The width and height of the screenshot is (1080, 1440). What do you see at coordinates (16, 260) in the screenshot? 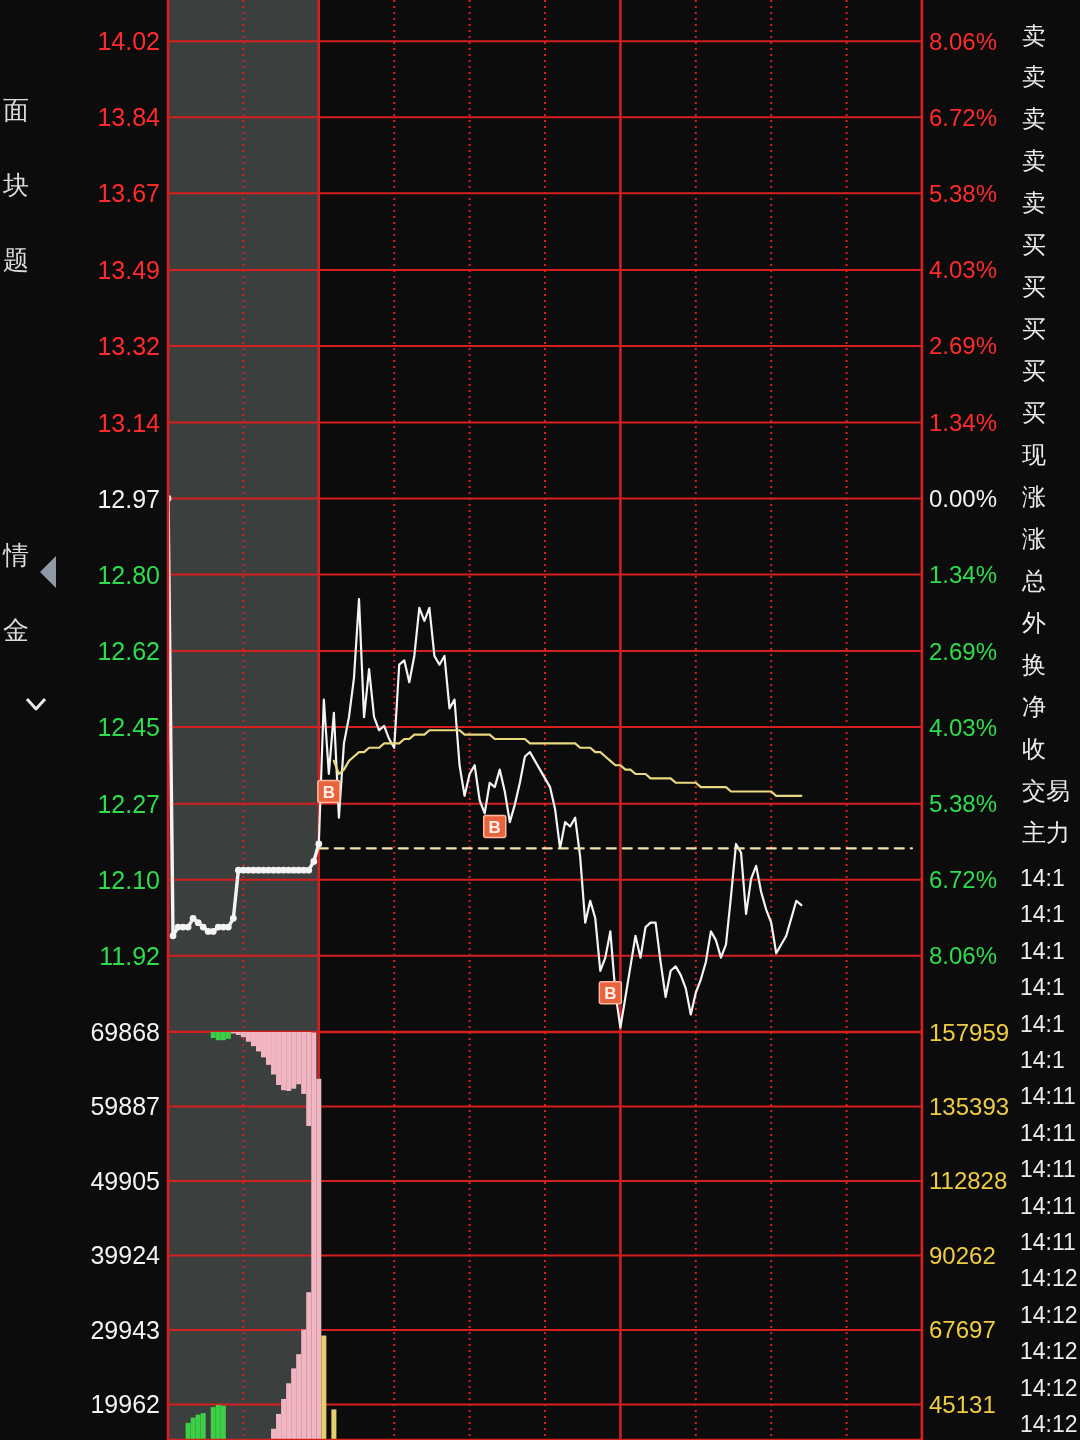
I see `text: 题` at bounding box center [16, 260].